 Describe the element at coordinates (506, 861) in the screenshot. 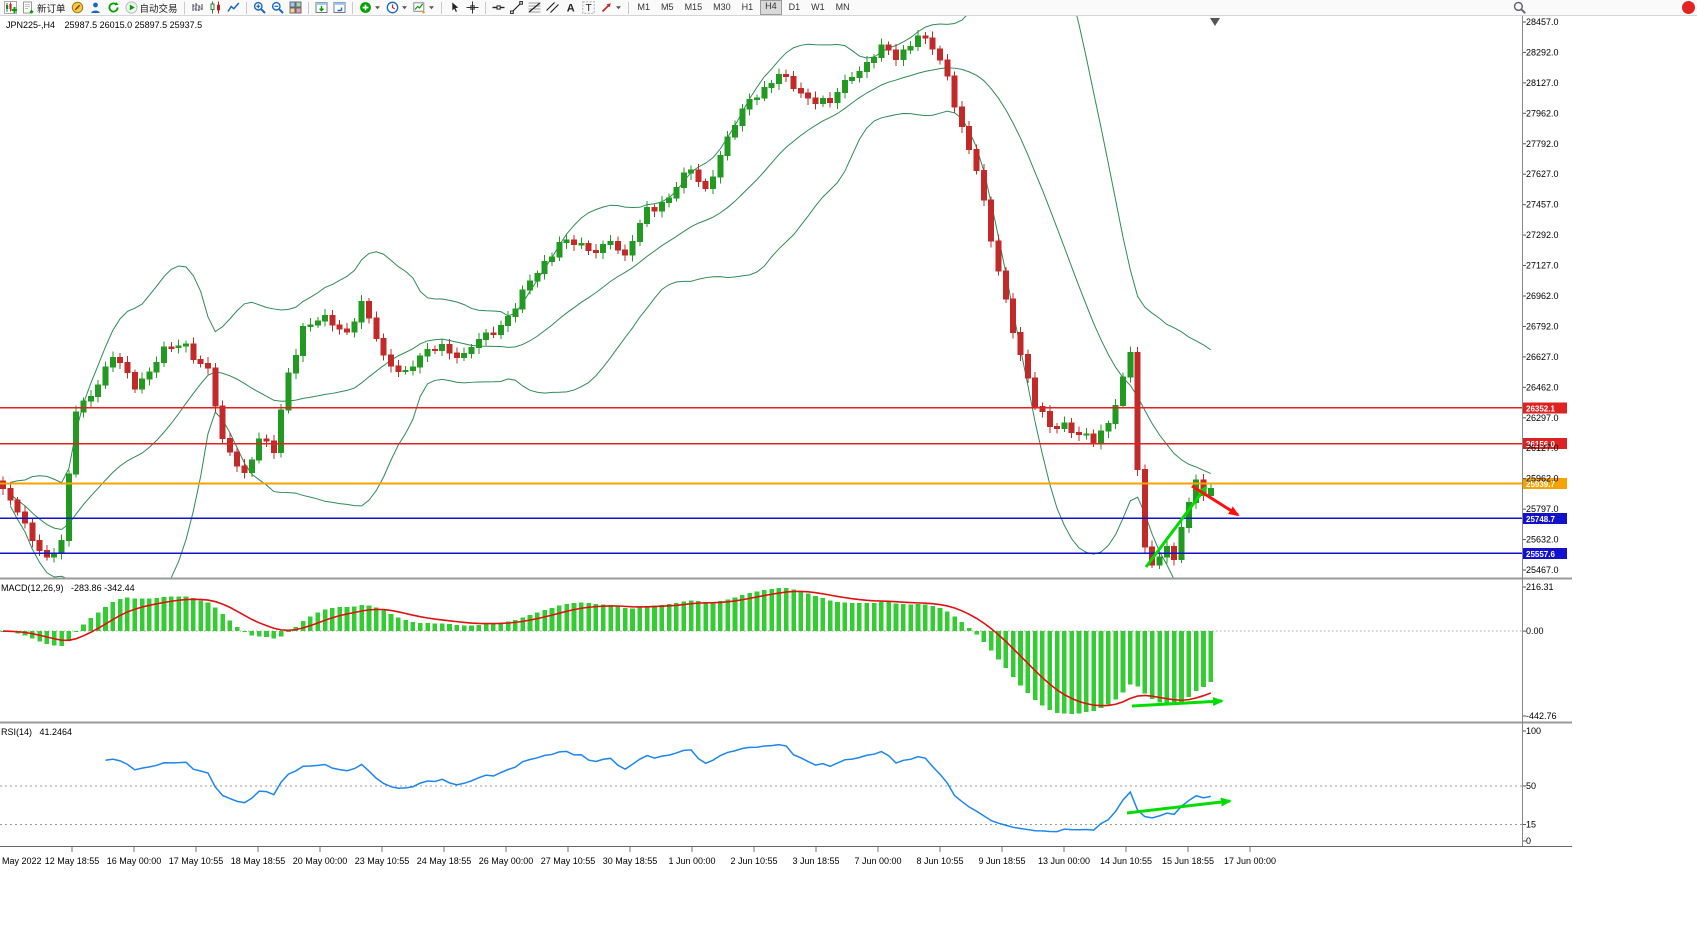

I see `time-axis-label: 26 May 00:00` at that location.